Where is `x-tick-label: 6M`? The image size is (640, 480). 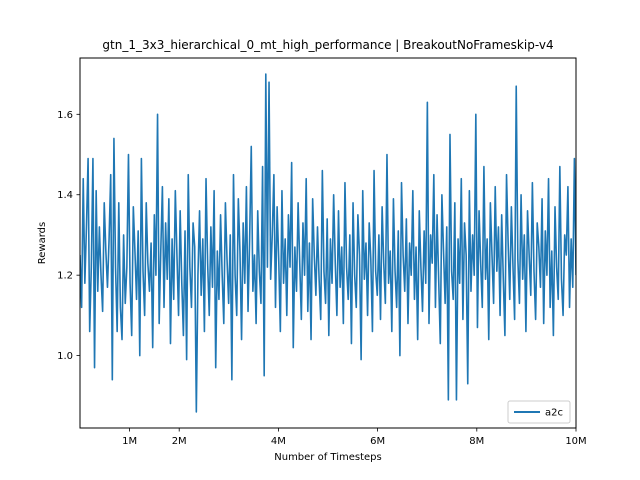
x-tick-label: 6M is located at coordinates (377, 441).